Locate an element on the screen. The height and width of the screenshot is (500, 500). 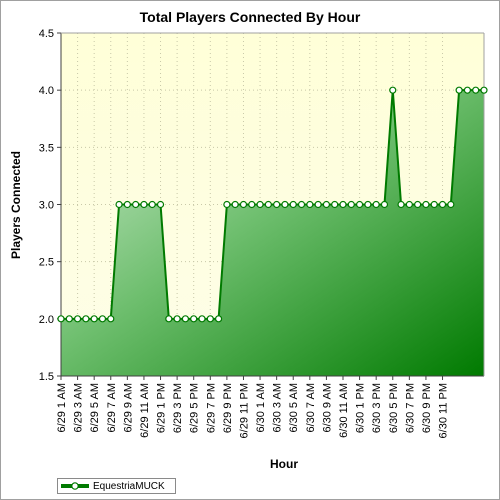
x-tick-label: 6/30 5 AM is located at coordinates (294, 408).